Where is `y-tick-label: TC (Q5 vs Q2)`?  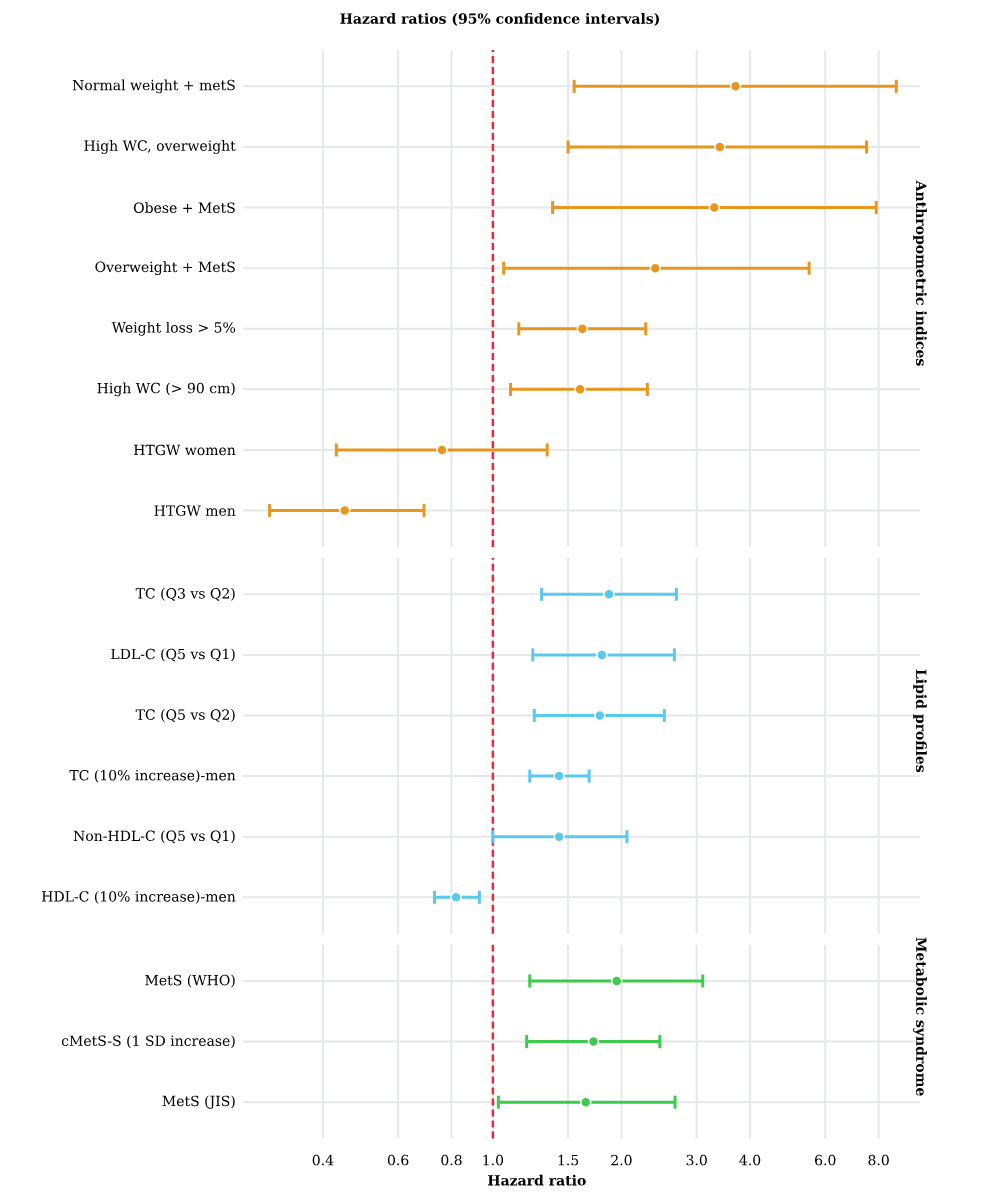 y-tick-label: TC (Q5 vs Q2) is located at coordinates (185, 715).